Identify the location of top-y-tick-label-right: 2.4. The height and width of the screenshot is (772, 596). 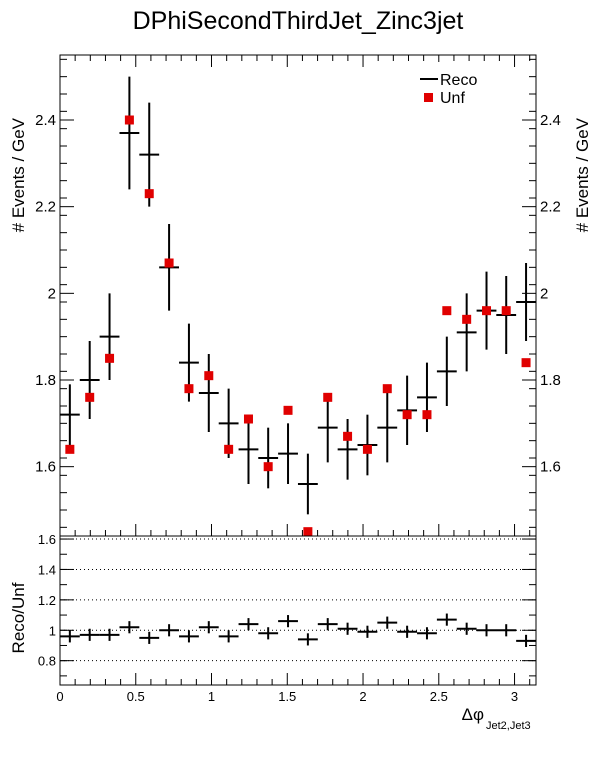
(550, 120).